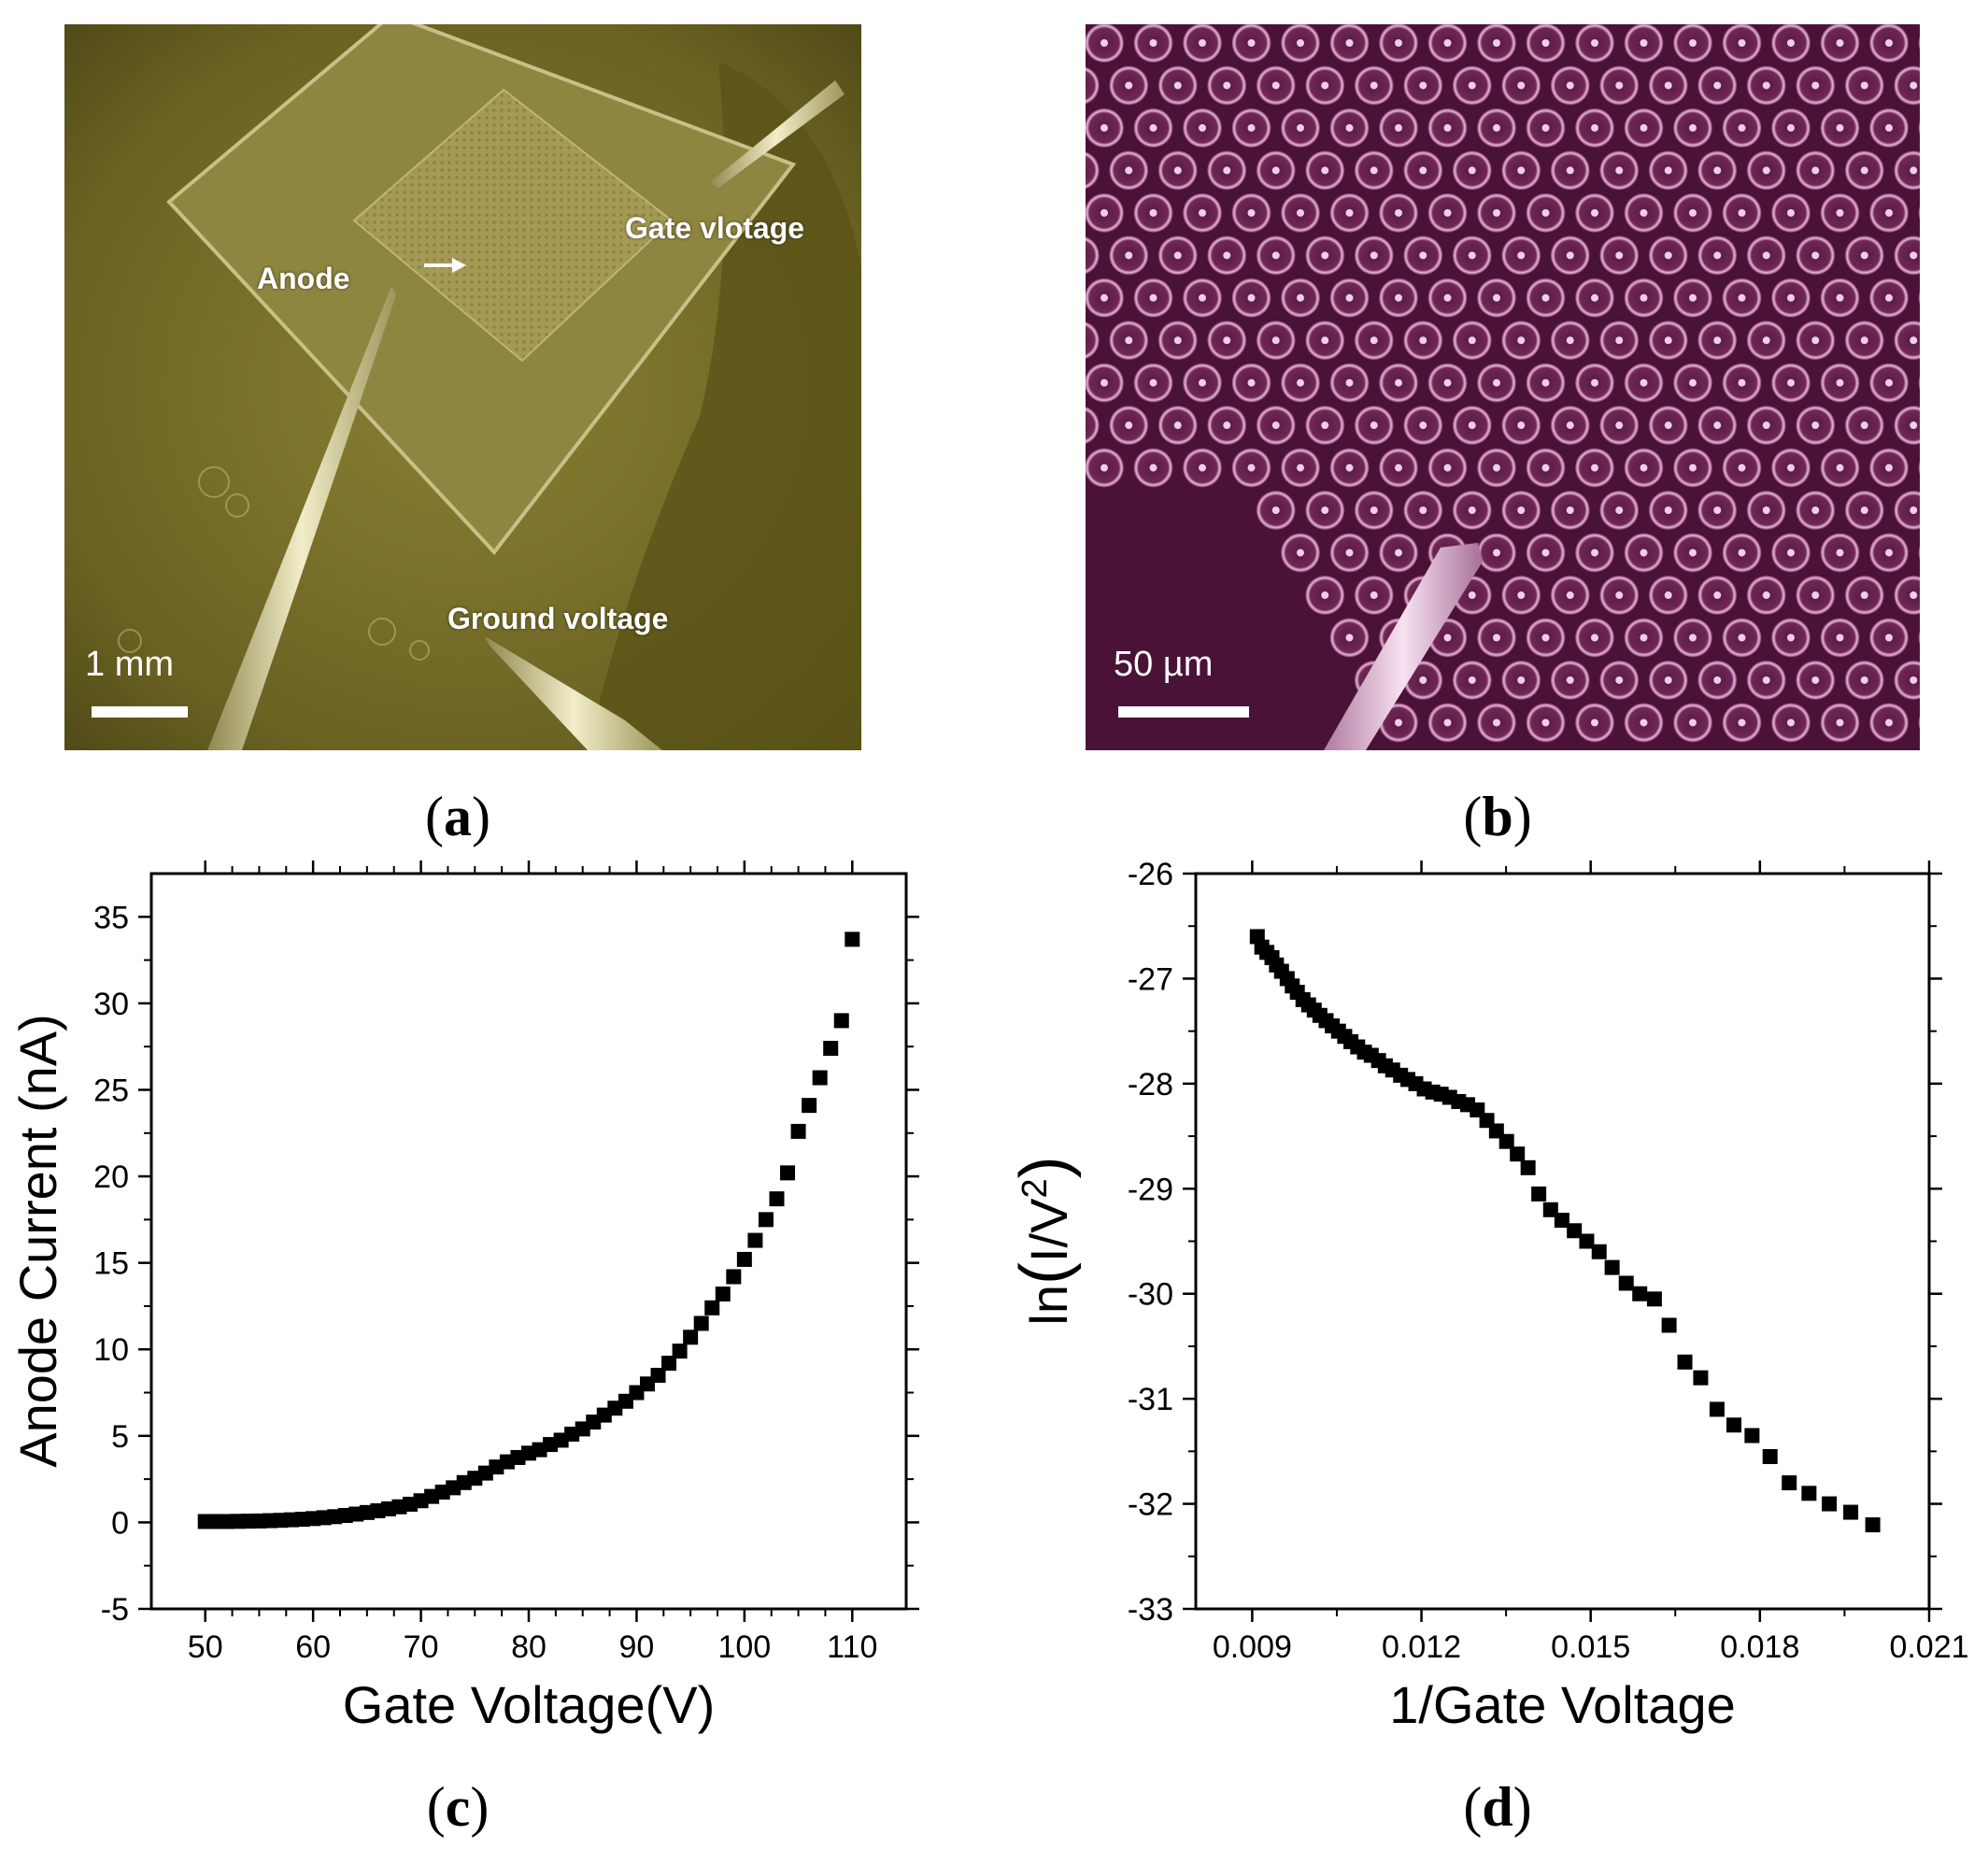 Image resolution: width=1988 pixels, height=1849 pixels. I want to click on x-tick-label: 100, so click(744, 1647).